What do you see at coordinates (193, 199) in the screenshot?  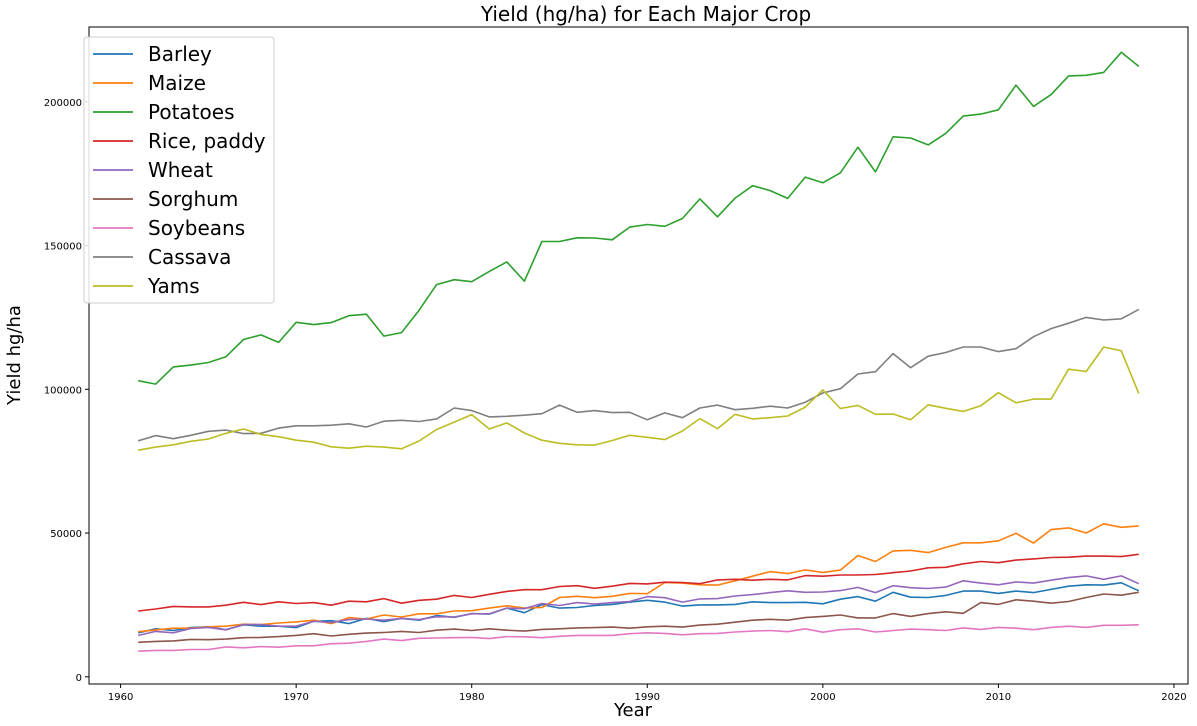 I see `legend-label-sorghum: Sorghum` at bounding box center [193, 199].